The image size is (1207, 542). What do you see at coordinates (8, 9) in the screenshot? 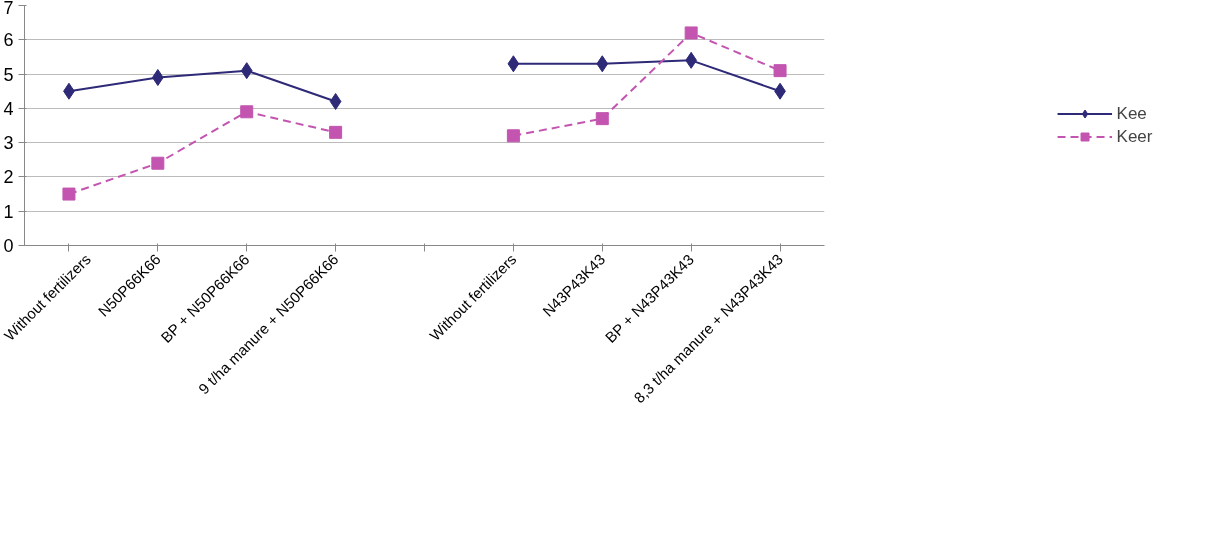
I see `y-tick-label: 7` at bounding box center [8, 9].